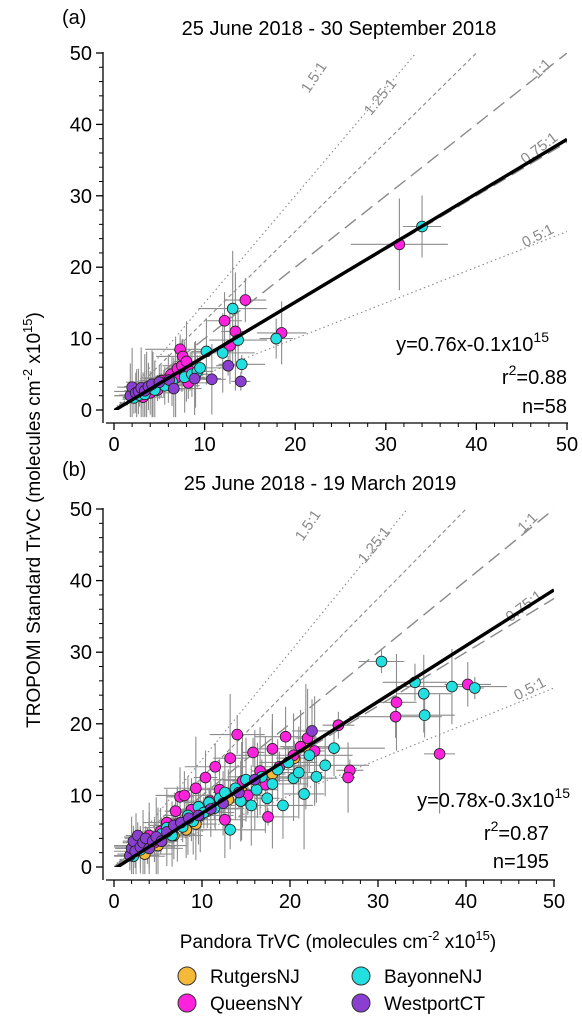 Image resolution: width=582 pixels, height=1017 pixels. I want to click on panel-a-fit-n: n=58, so click(544, 407).